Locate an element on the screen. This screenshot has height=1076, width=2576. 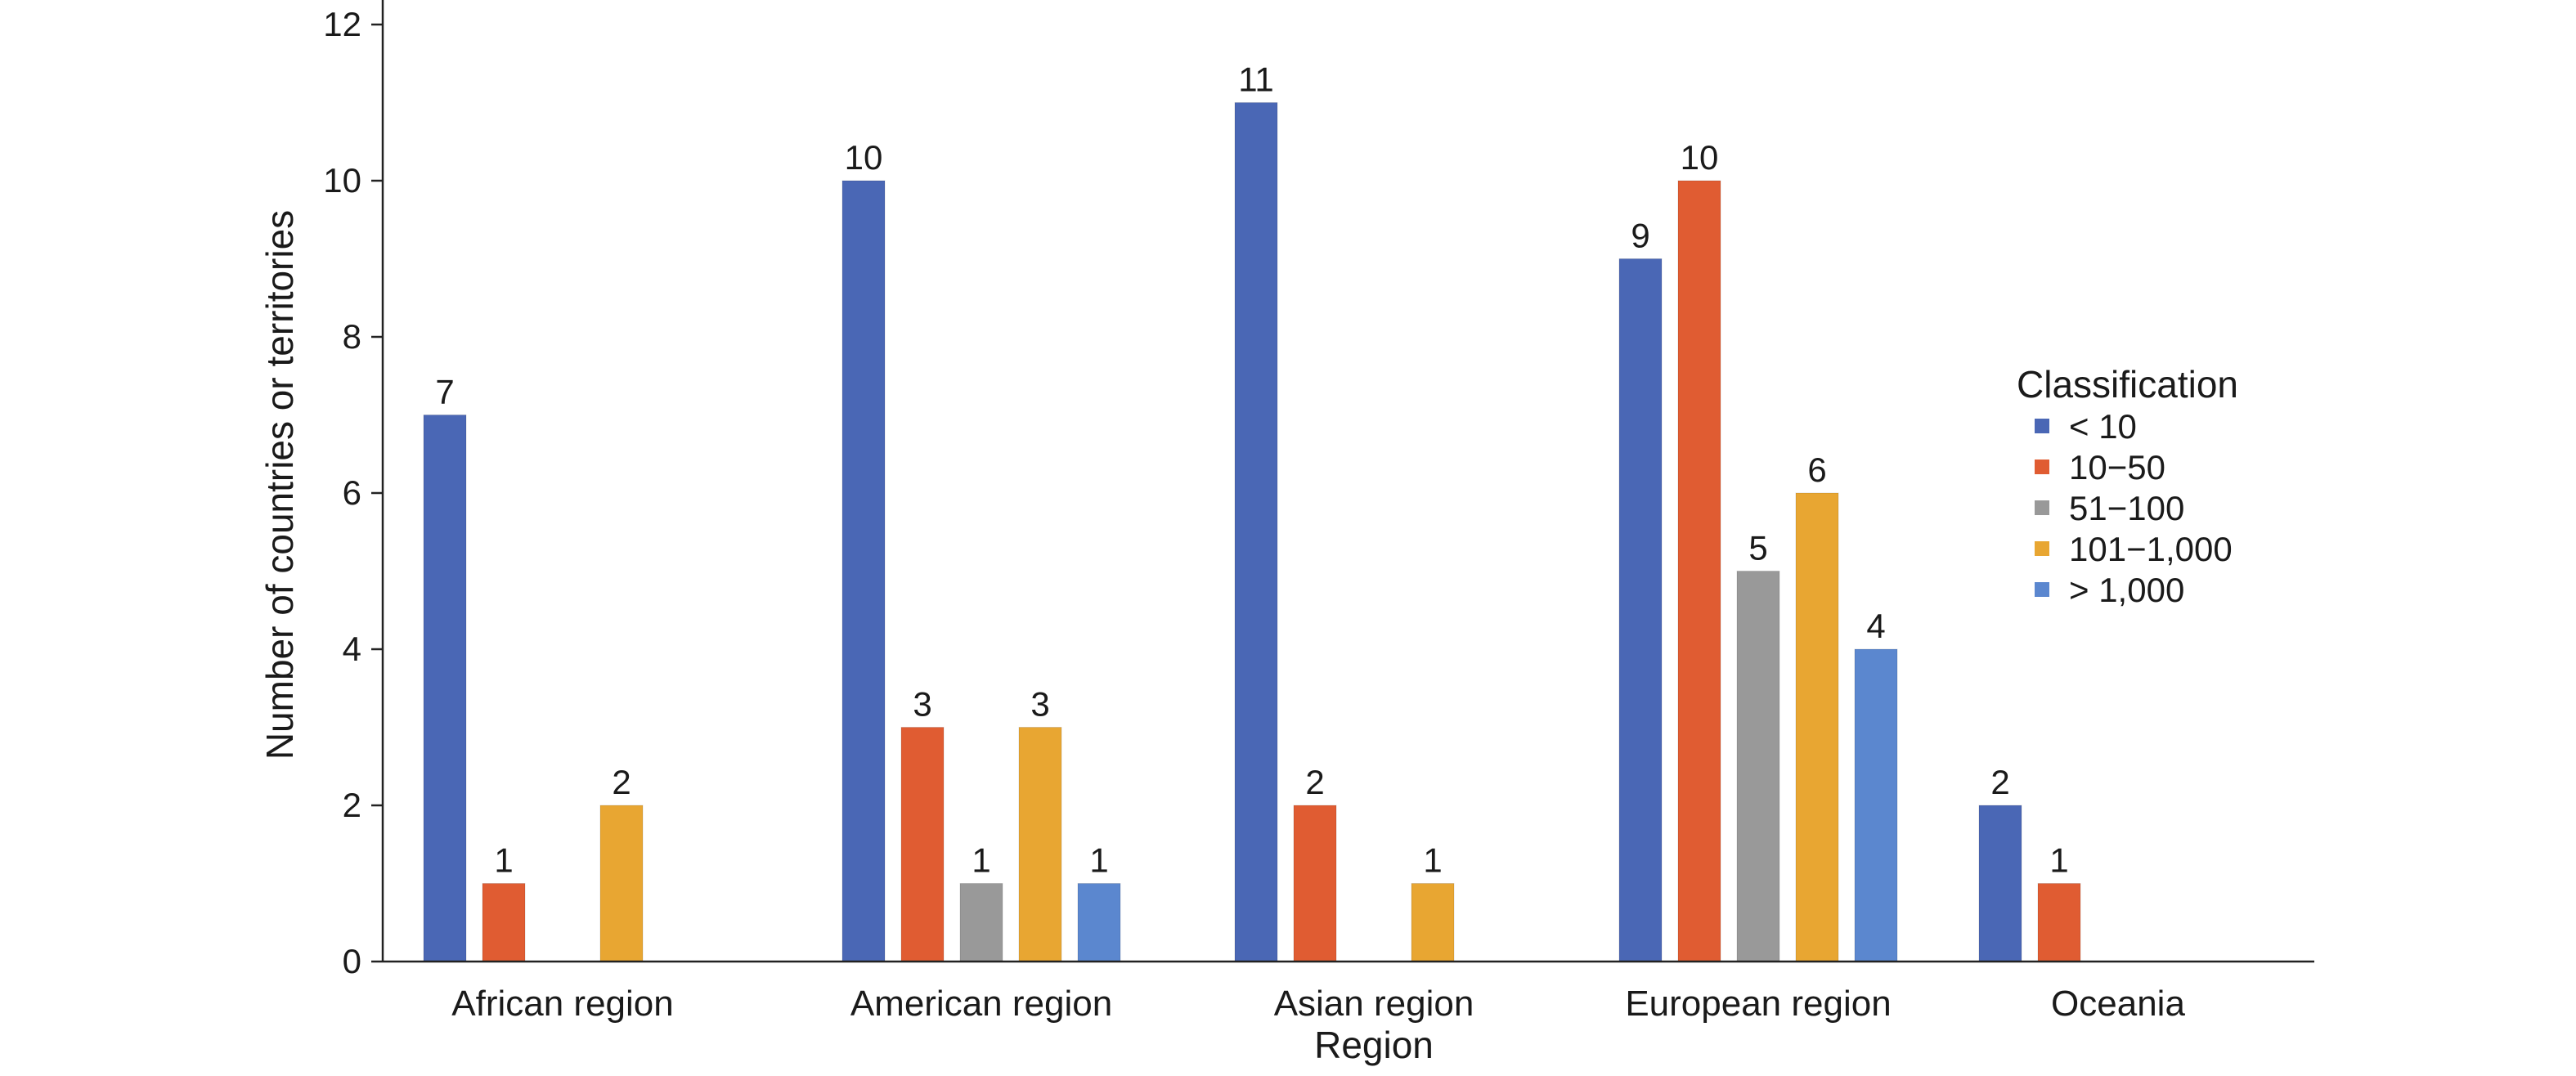
y-tick-label: 12 is located at coordinates (342, 24).